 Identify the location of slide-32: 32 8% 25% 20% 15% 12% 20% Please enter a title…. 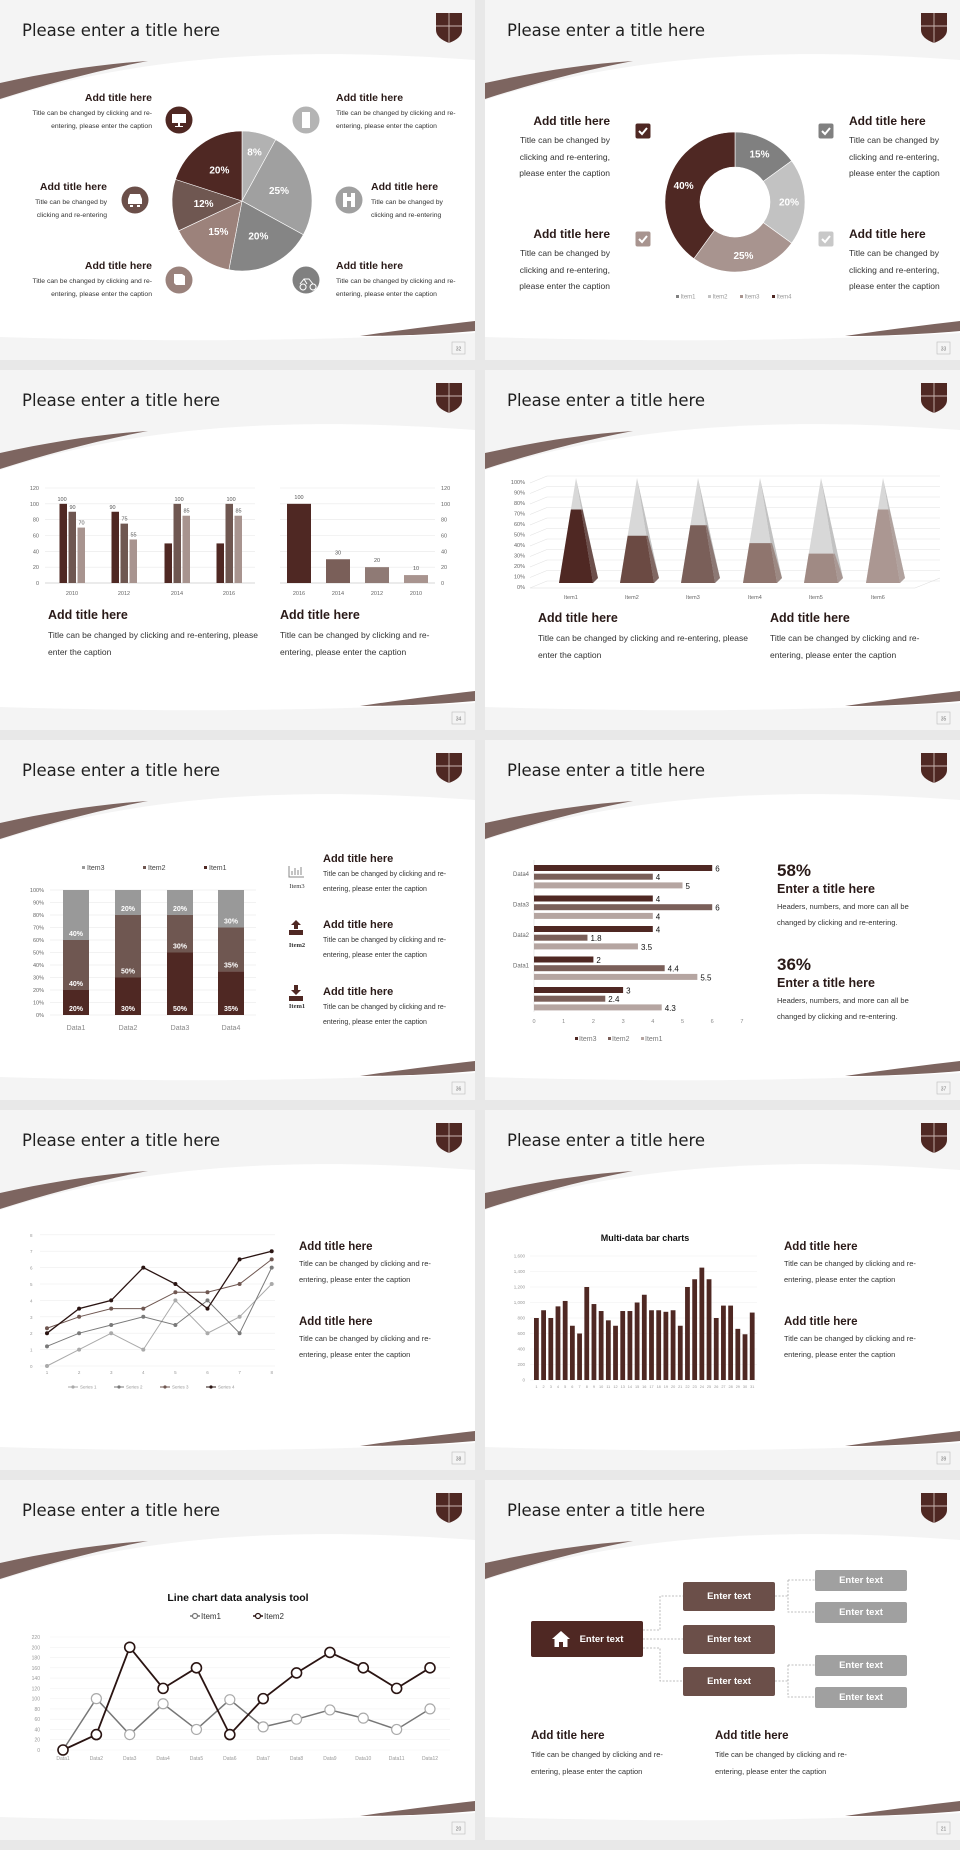
(237, 180).